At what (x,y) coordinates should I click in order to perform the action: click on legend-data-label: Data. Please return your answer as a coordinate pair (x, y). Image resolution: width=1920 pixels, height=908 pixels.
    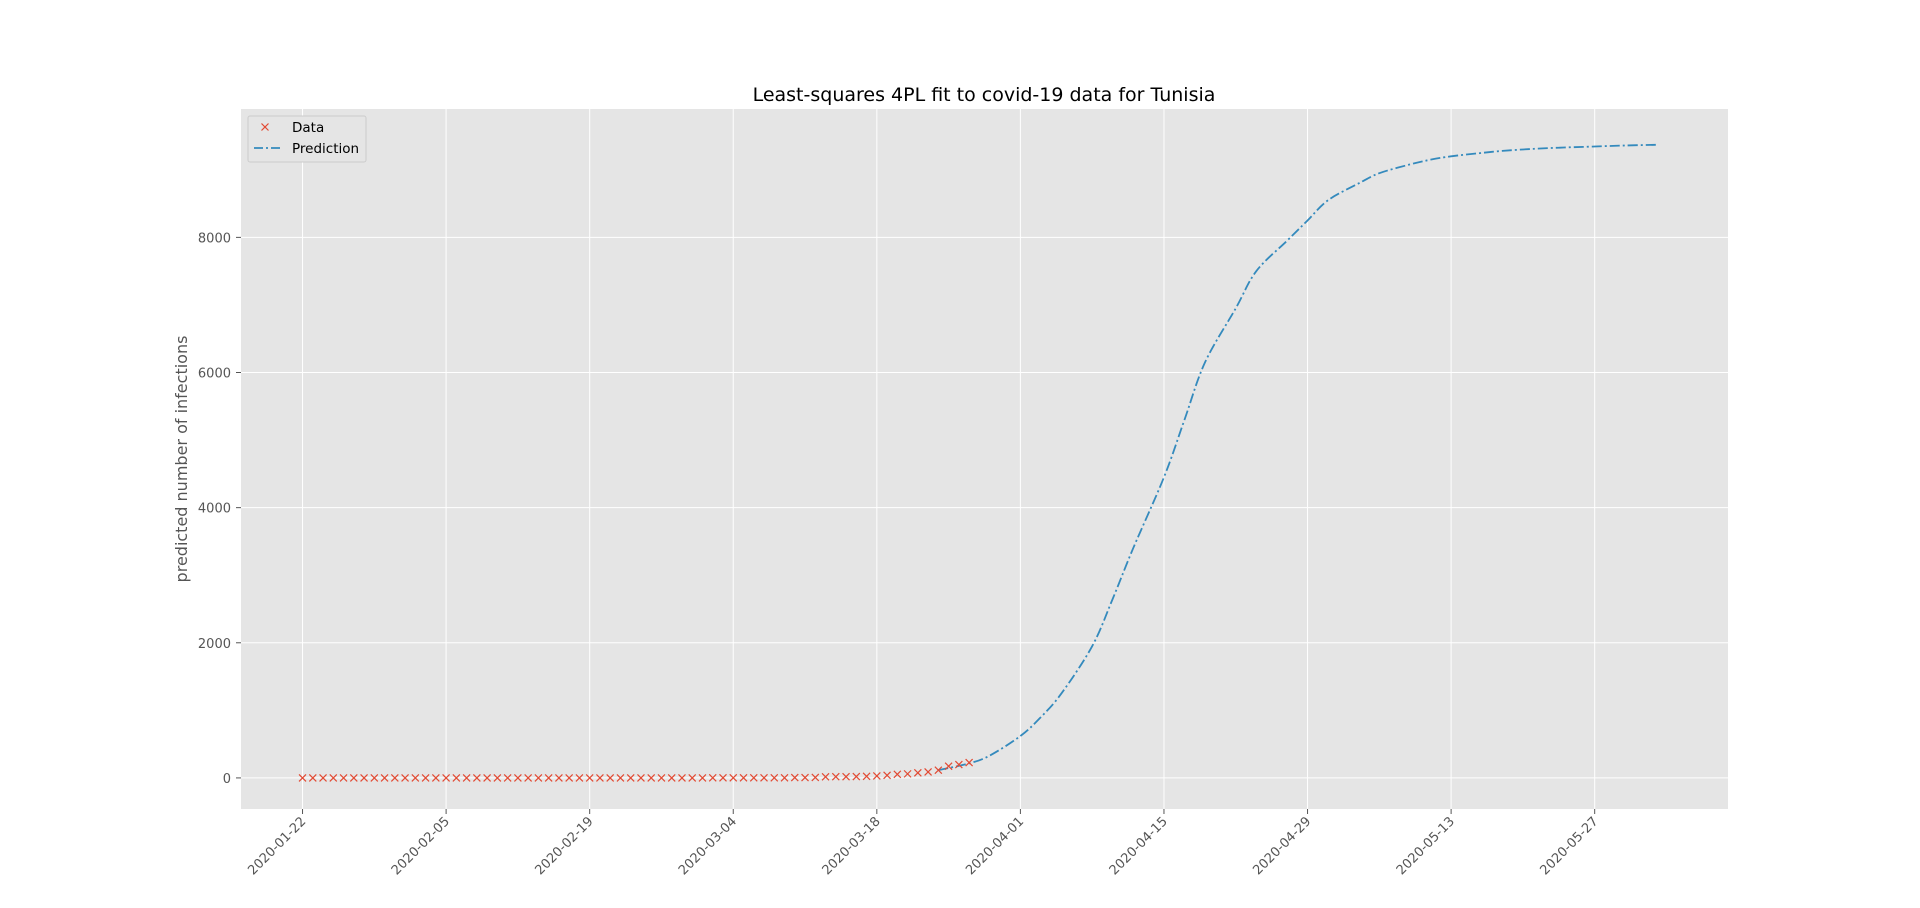
    Looking at the image, I should click on (308, 128).